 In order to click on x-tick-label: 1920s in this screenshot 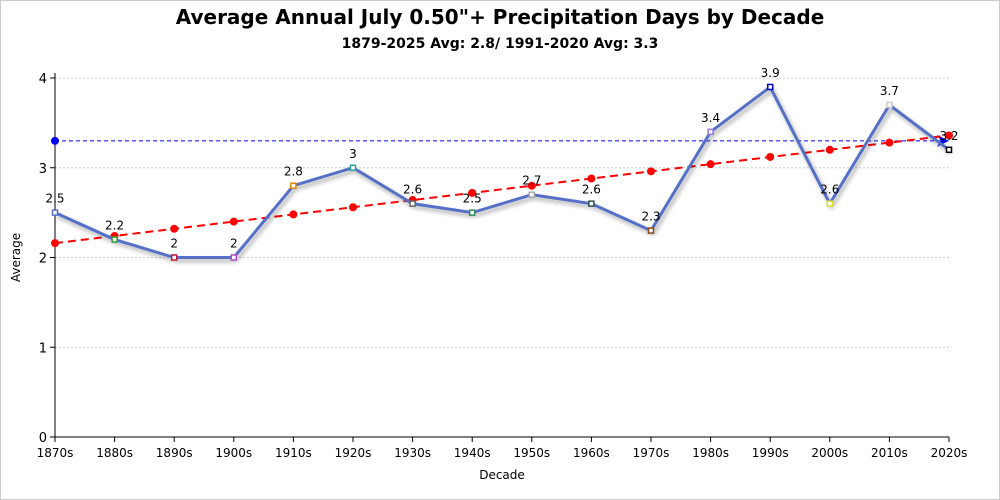, I will do `click(353, 453)`.